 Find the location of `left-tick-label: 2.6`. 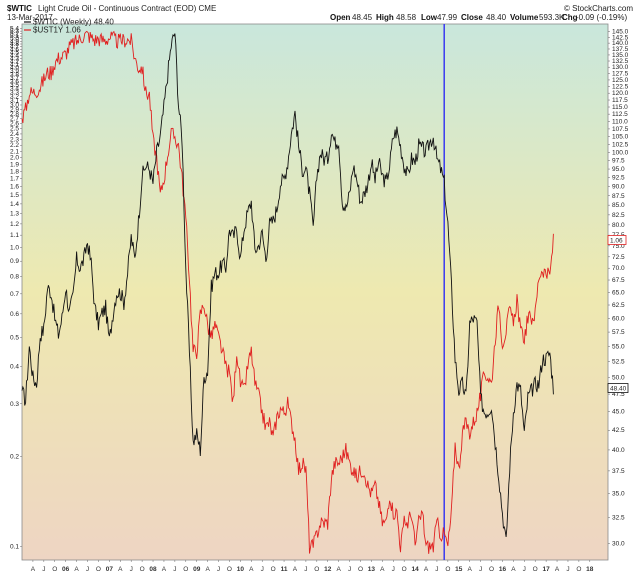

left-tick-label: 2.6 is located at coordinates (14, 124).